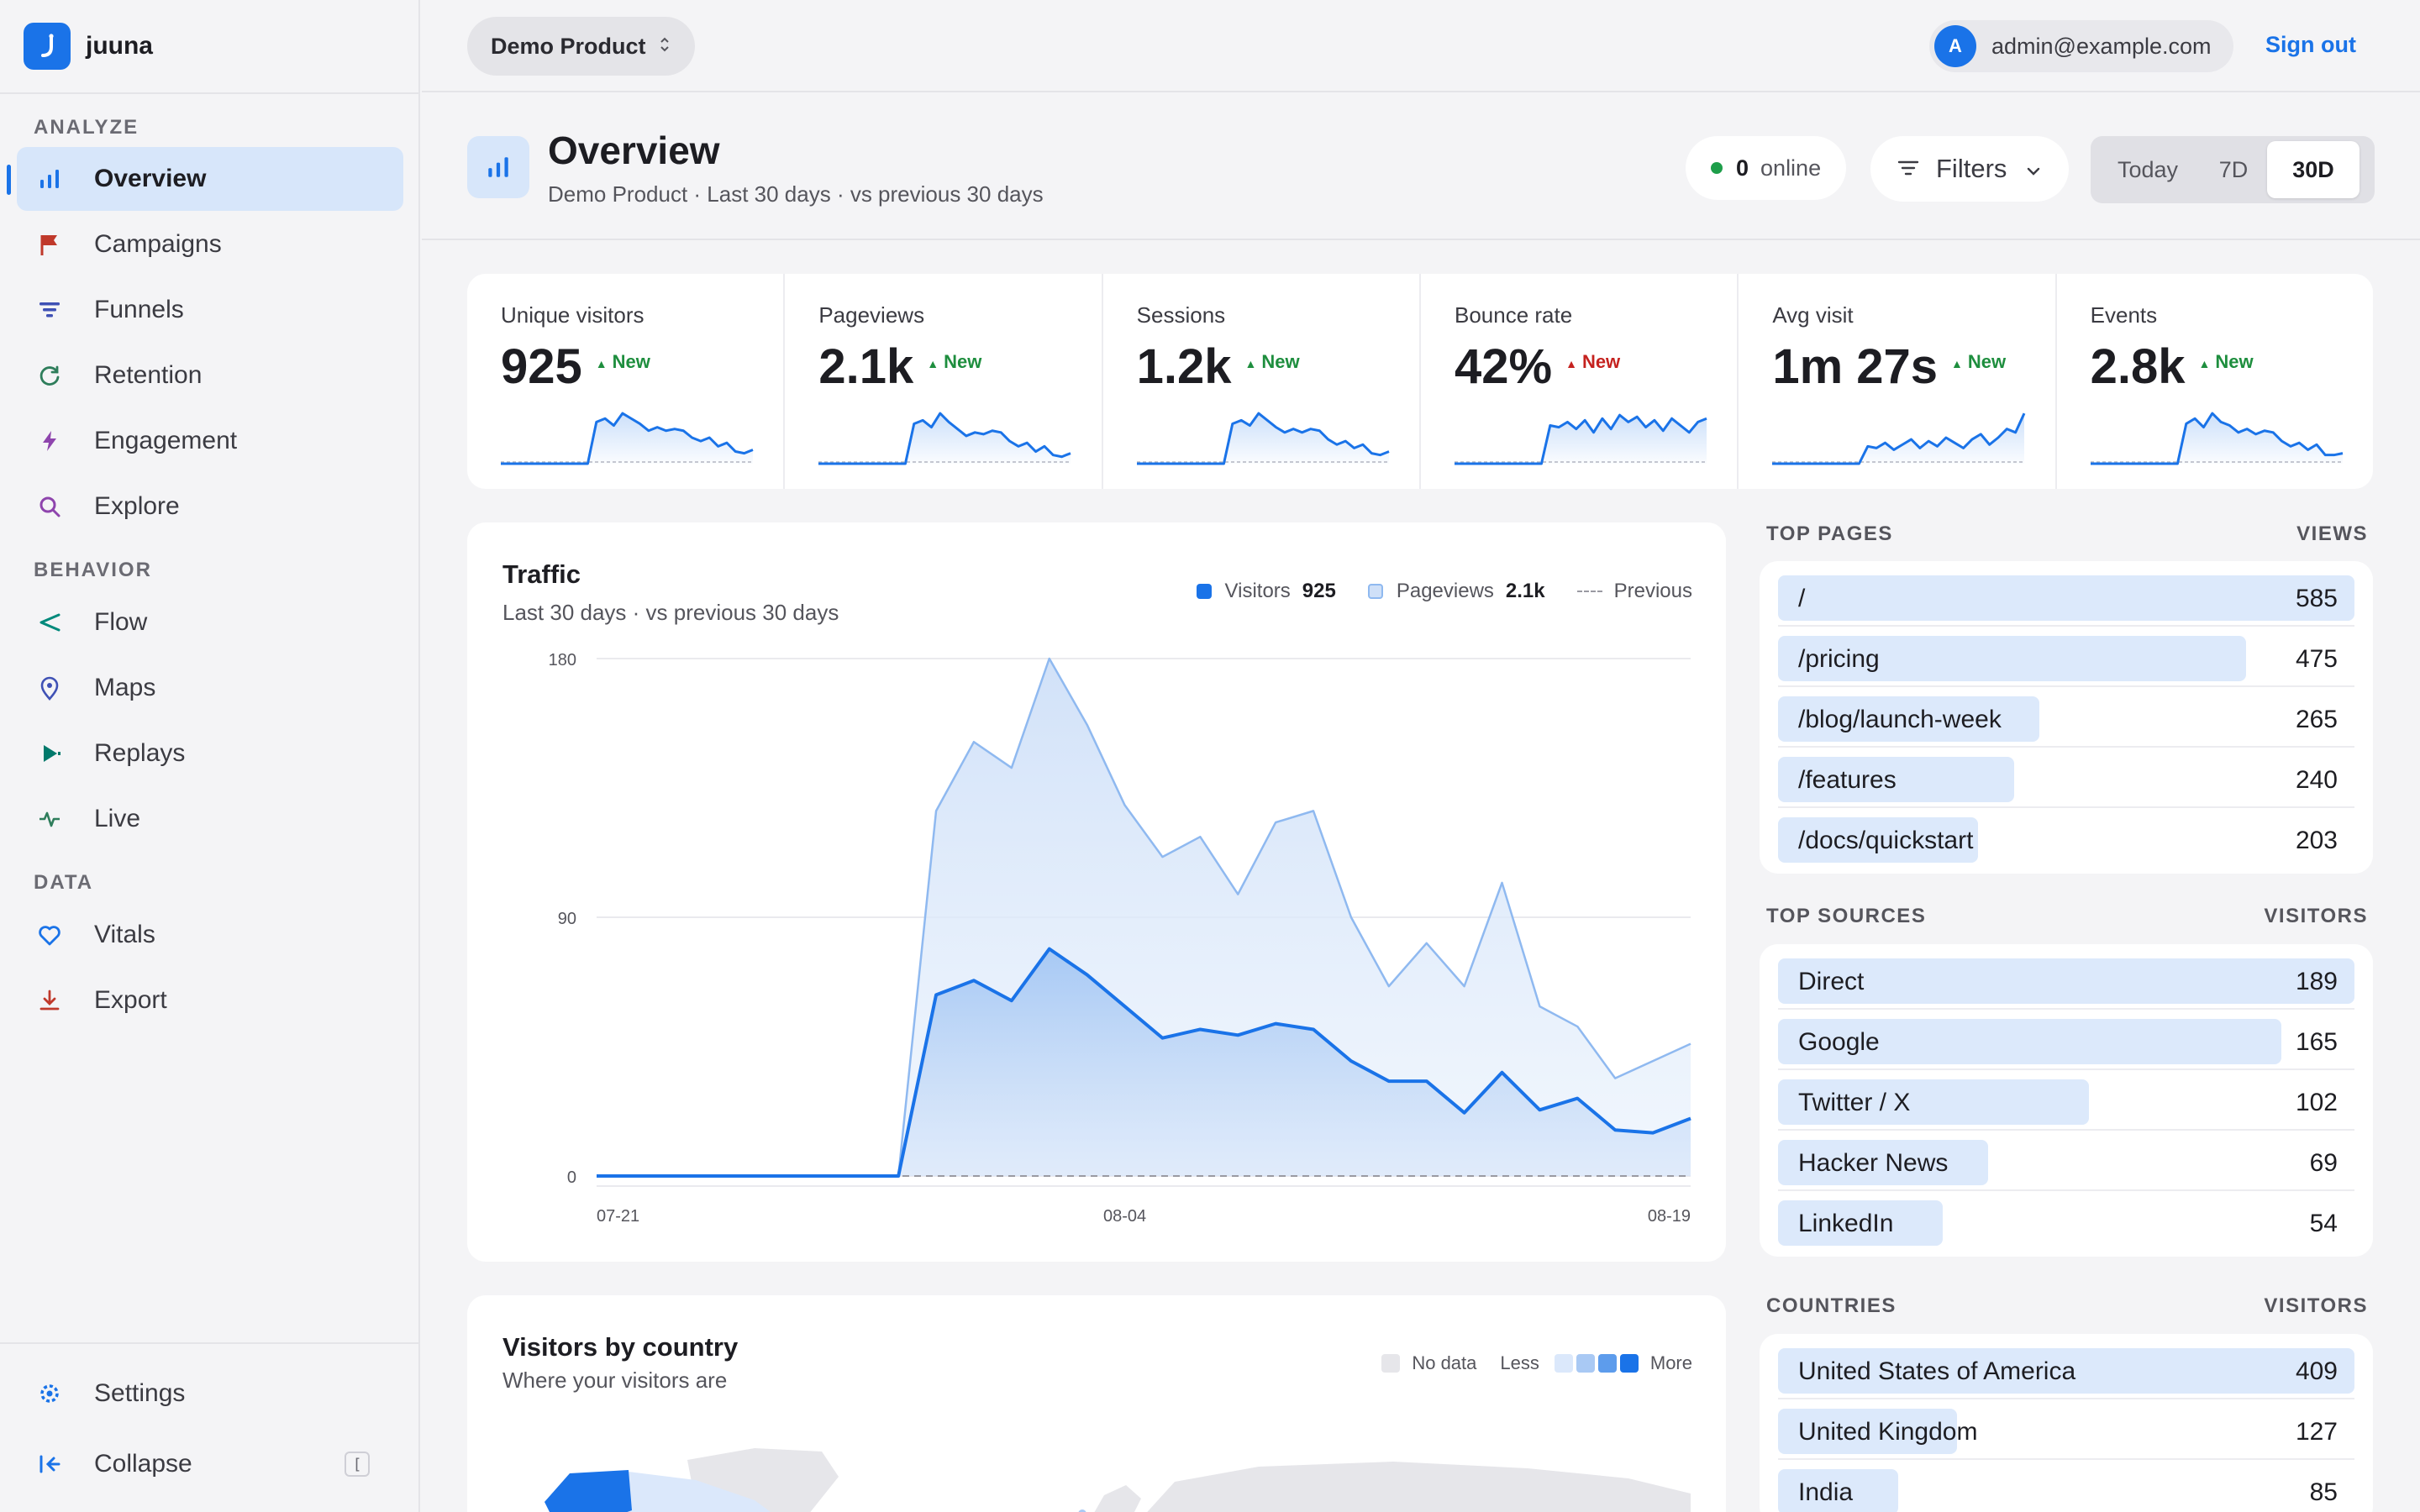  I want to click on kpi-sparkline, so click(1899, 438).